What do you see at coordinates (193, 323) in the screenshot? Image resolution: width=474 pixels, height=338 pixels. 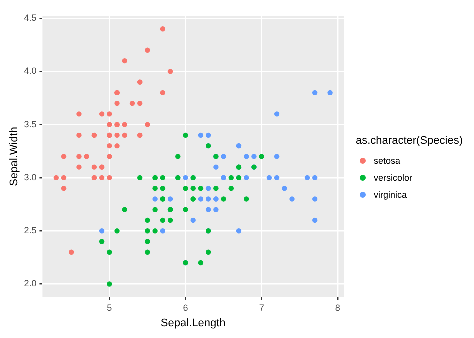 I see `x-axis-title: Sepal.Length` at bounding box center [193, 323].